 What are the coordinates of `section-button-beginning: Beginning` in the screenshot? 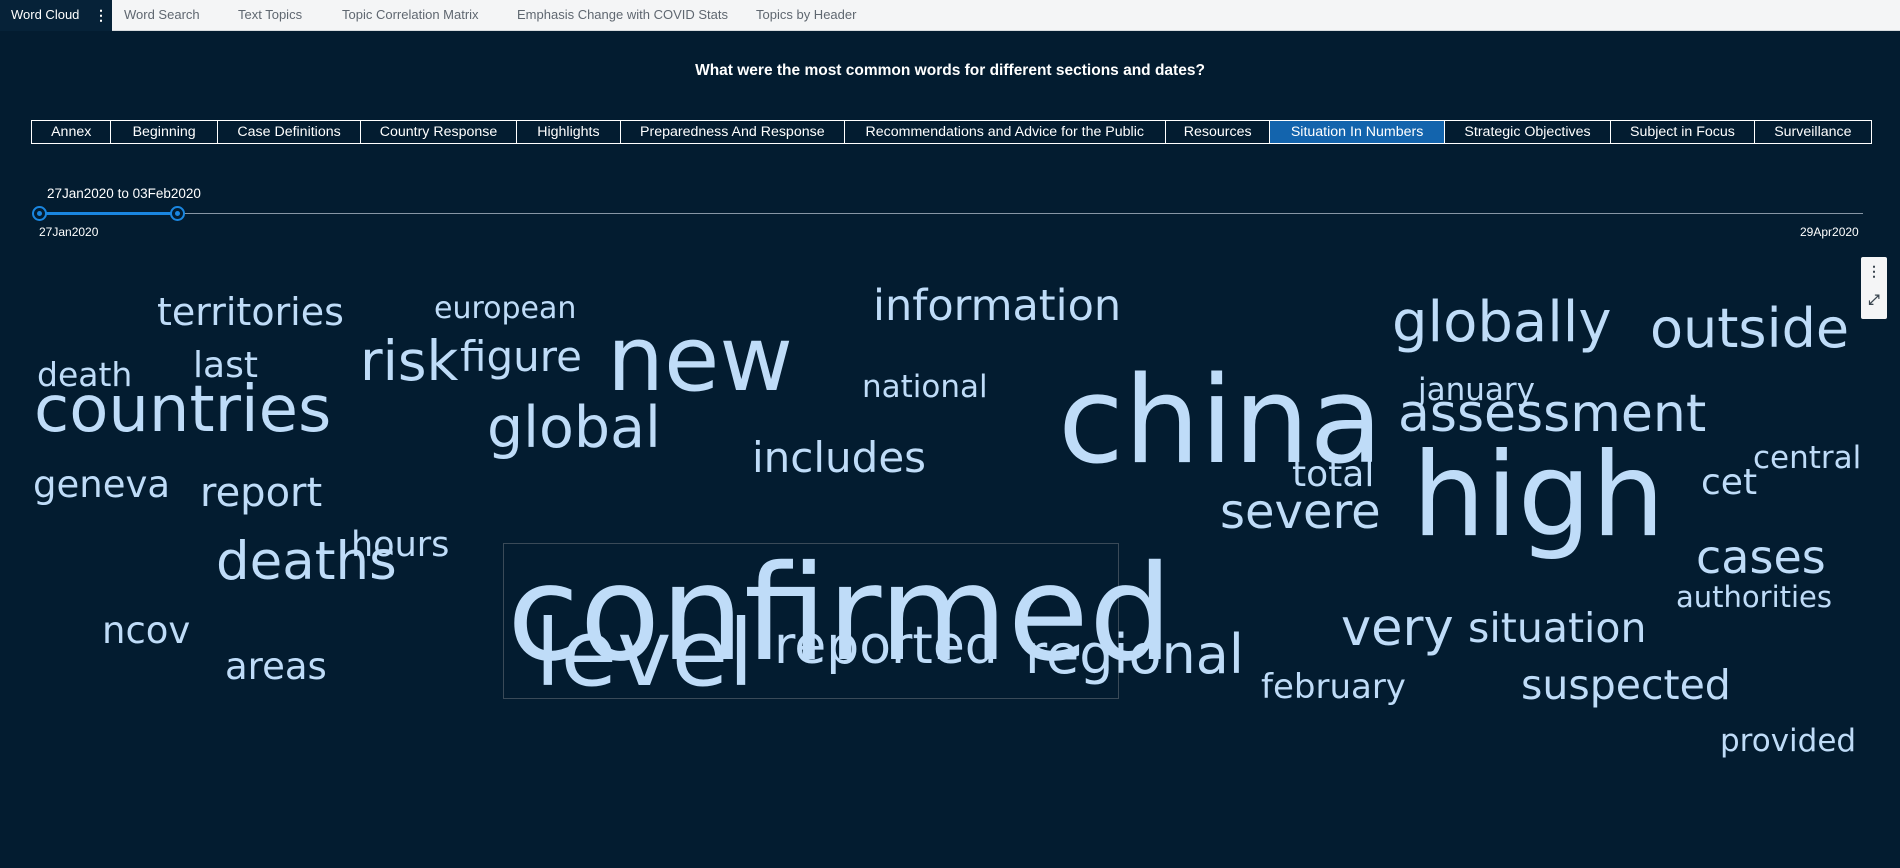 It's located at (164, 132).